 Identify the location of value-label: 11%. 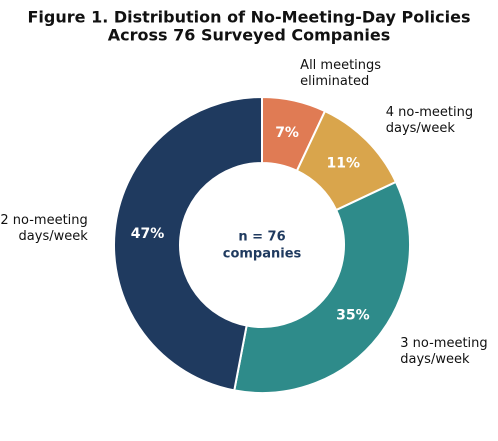
(344, 164).